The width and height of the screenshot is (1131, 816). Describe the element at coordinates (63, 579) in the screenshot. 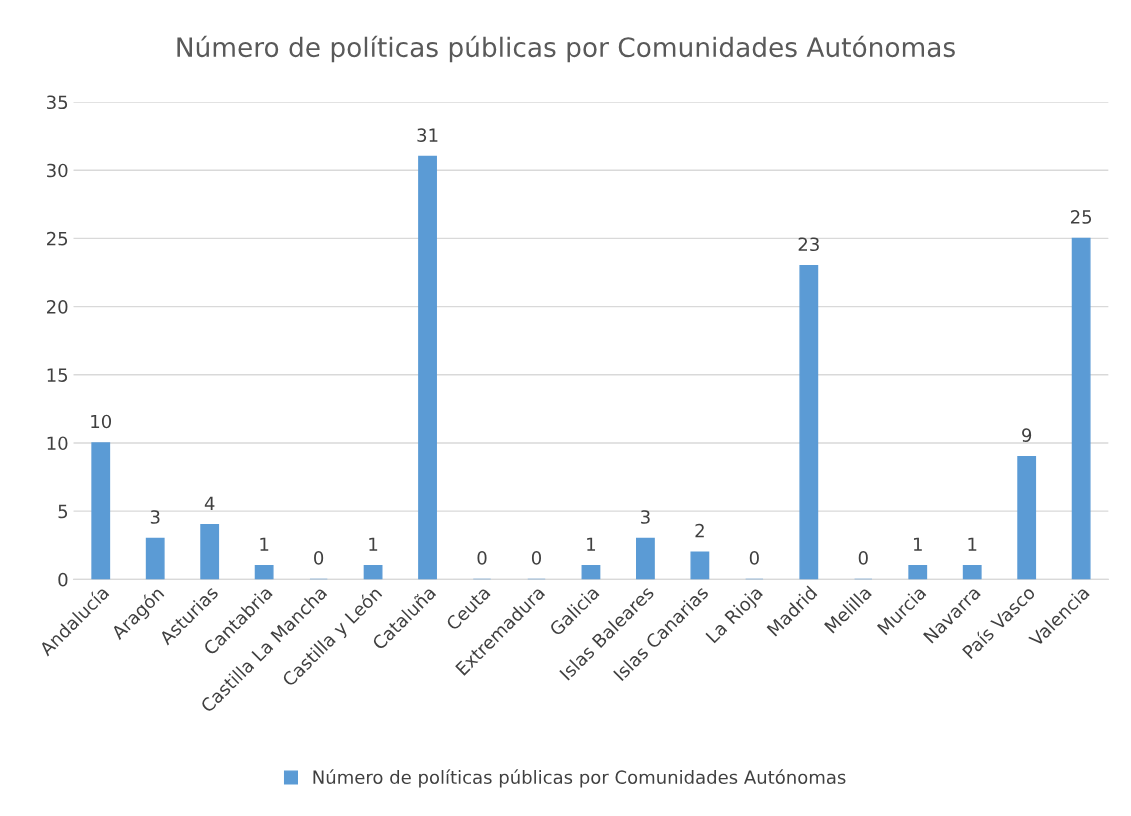

I see `y-tick-label: 0` at that location.